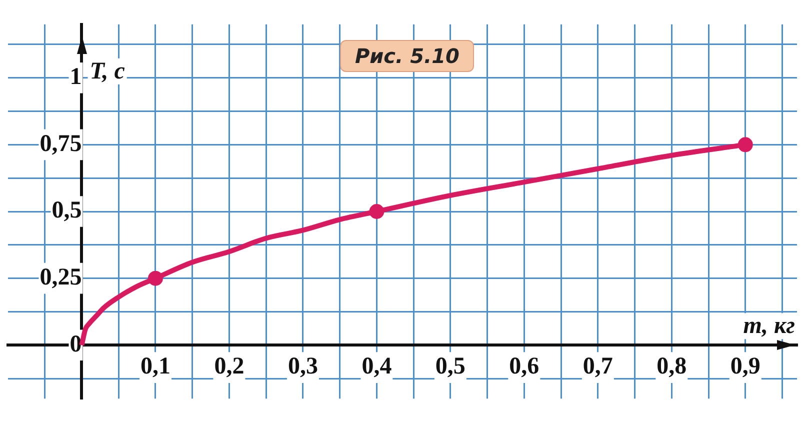 Image resolution: width=805 pixels, height=423 pixels. What do you see at coordinates (745, 367) in the screenshot?
I see `x-tick-label: 0,9` at bounding box center [745, 367].